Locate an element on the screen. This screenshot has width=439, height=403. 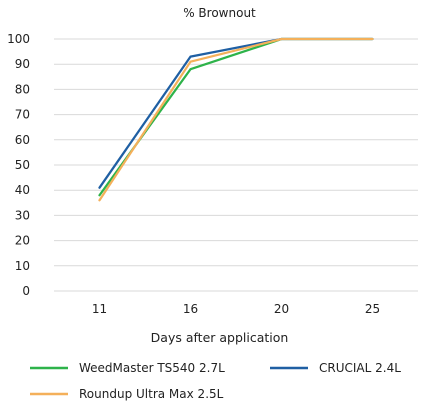
x-tick-label: 20 is located at coordinates (281, 309).